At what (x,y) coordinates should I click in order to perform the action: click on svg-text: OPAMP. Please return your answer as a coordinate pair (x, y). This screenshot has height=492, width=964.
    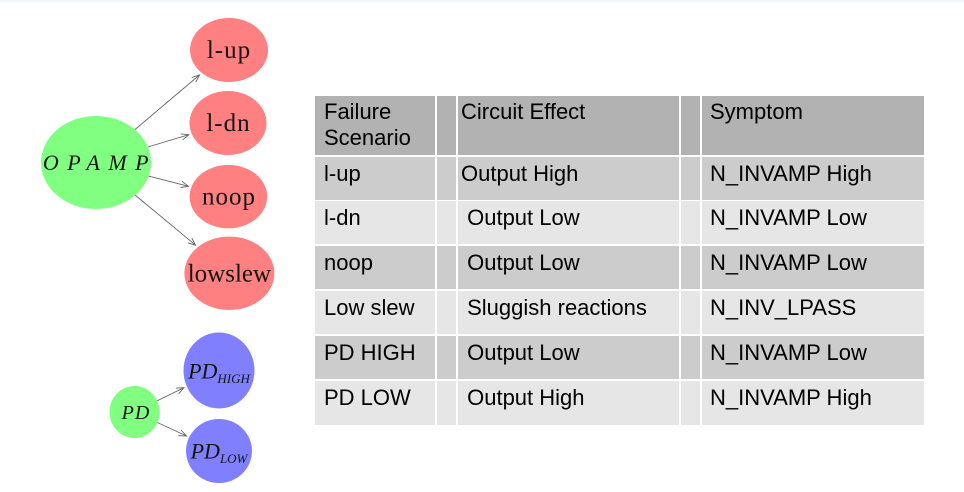
    Looking at the image, I should click on (100, 162).